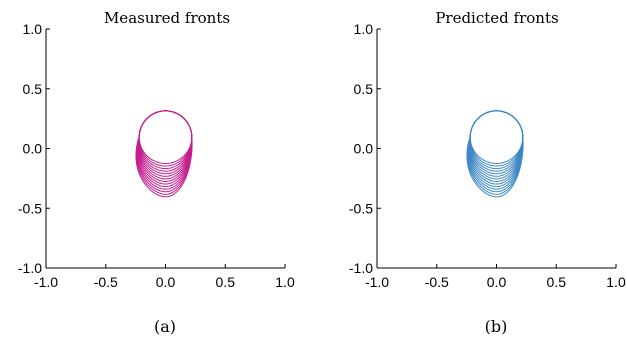  What do you see at coordinates (167, 18) in the screenshot?
I see `panel-title: Measured fronts` at bounding box center [167, 18].